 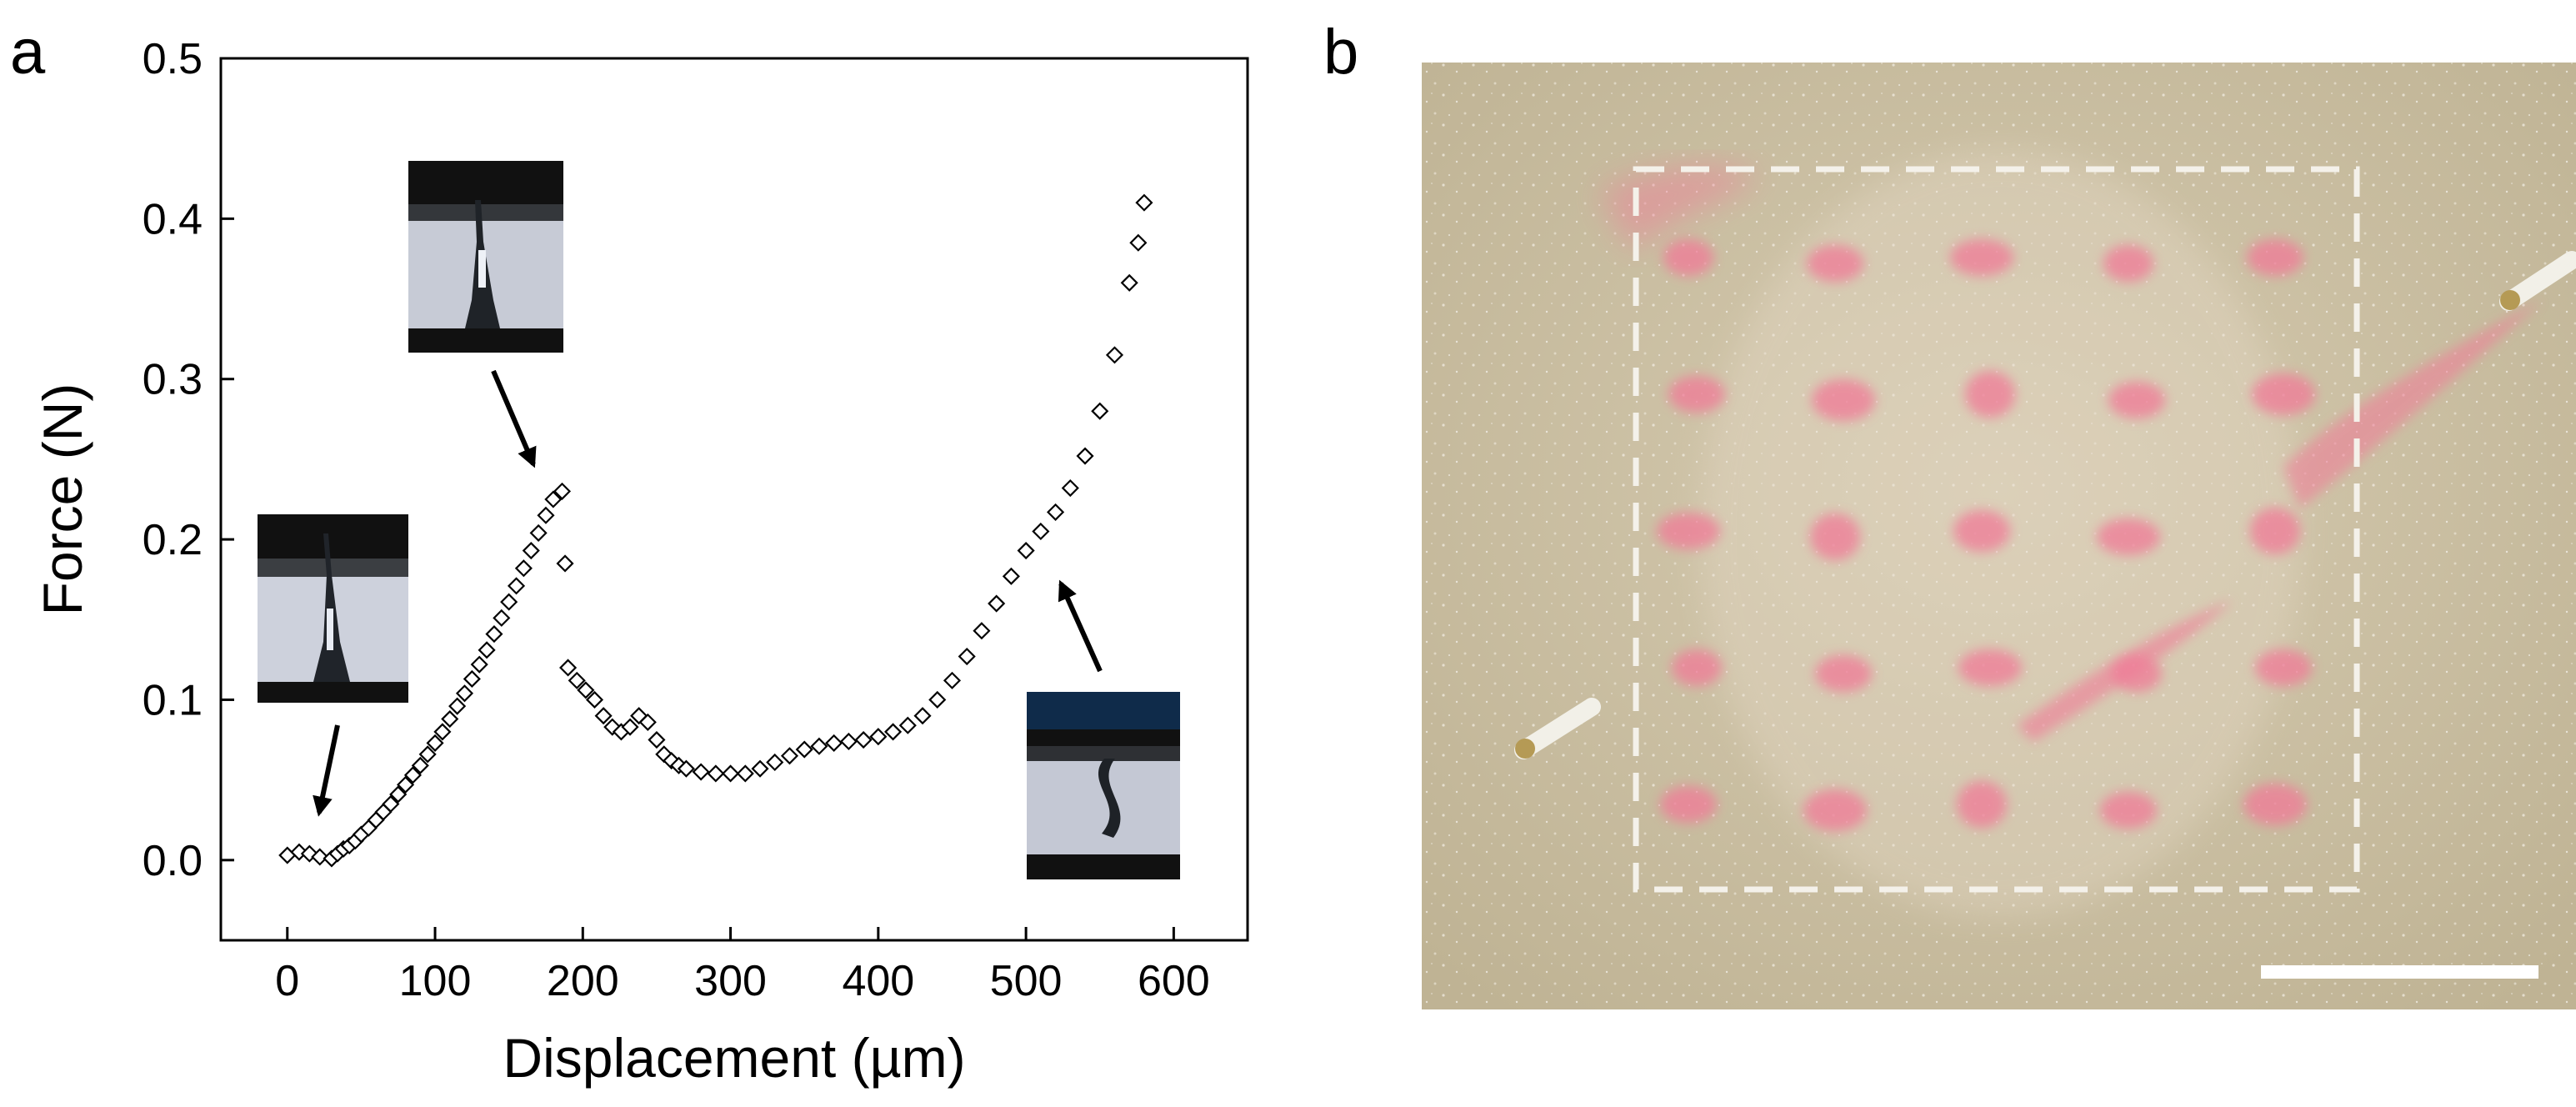 What do you see at coordinates (730, 981) in the screenshot?
I see `x-tick-label: 300` at bounding box center [730, 981].